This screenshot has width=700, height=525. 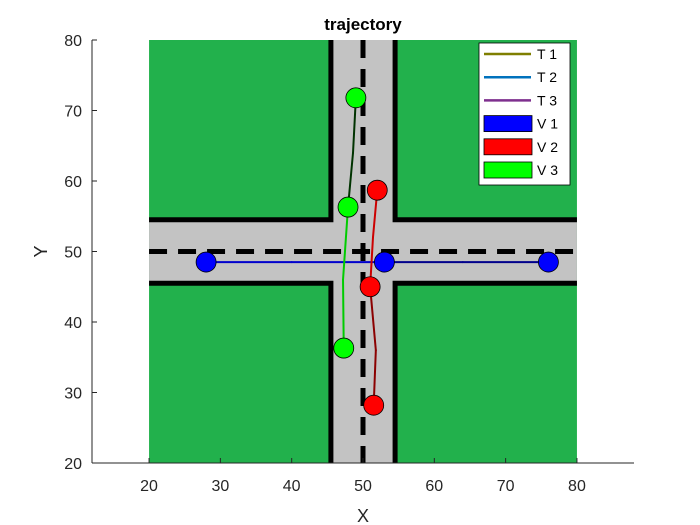 I want to click on legend-label: T 3, so click(x=547, y=100).